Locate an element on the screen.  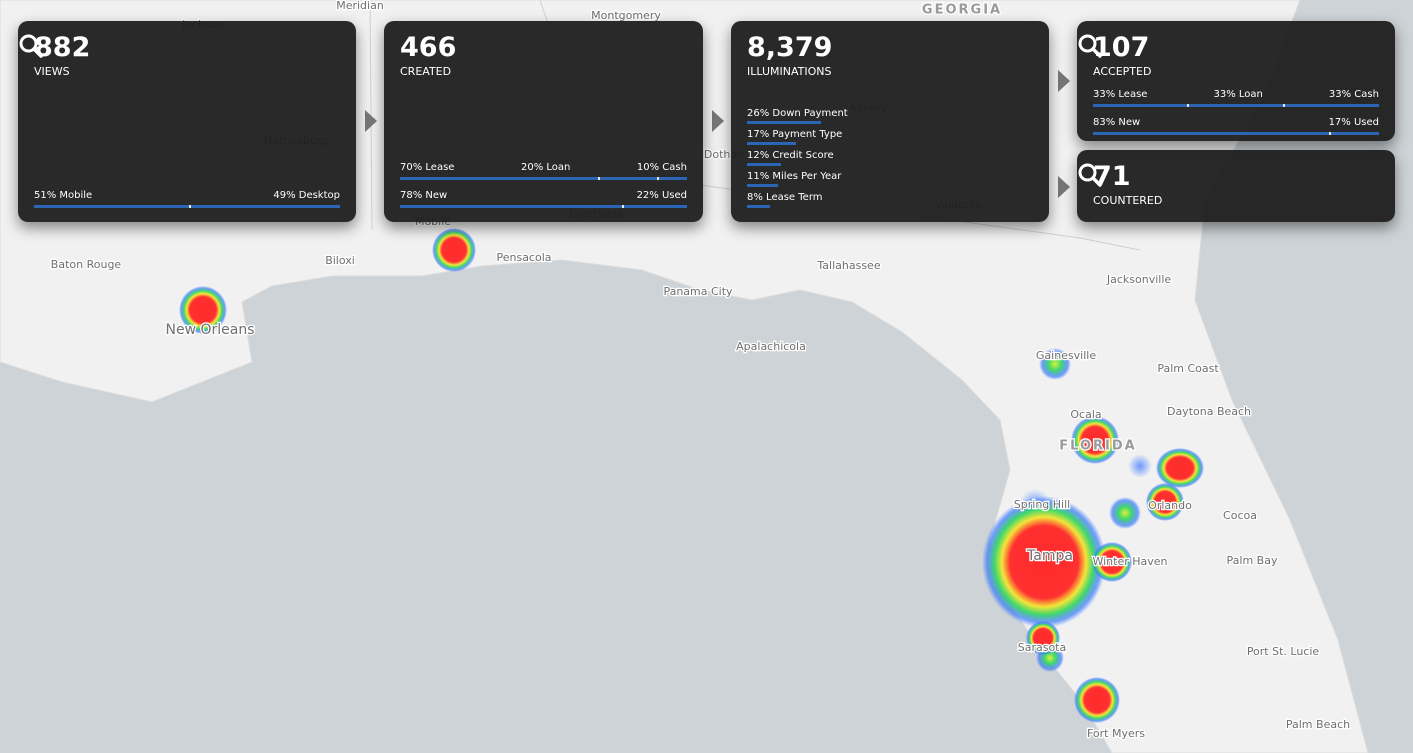
row-labels: 78% New 22% Used is located at coordinates (543, 195).